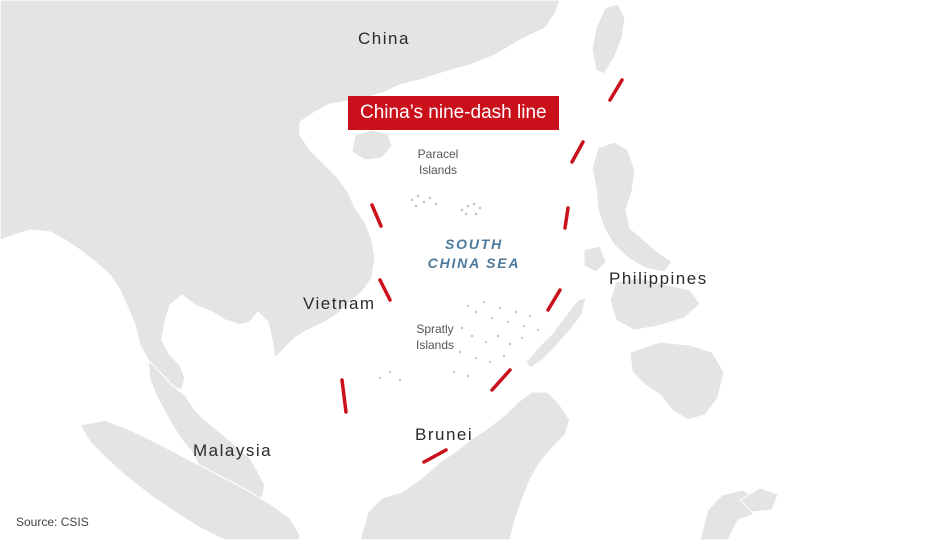  Describe the element at coordinates (677, 381) in the screenshot. I see `mindanao-island` at that location.